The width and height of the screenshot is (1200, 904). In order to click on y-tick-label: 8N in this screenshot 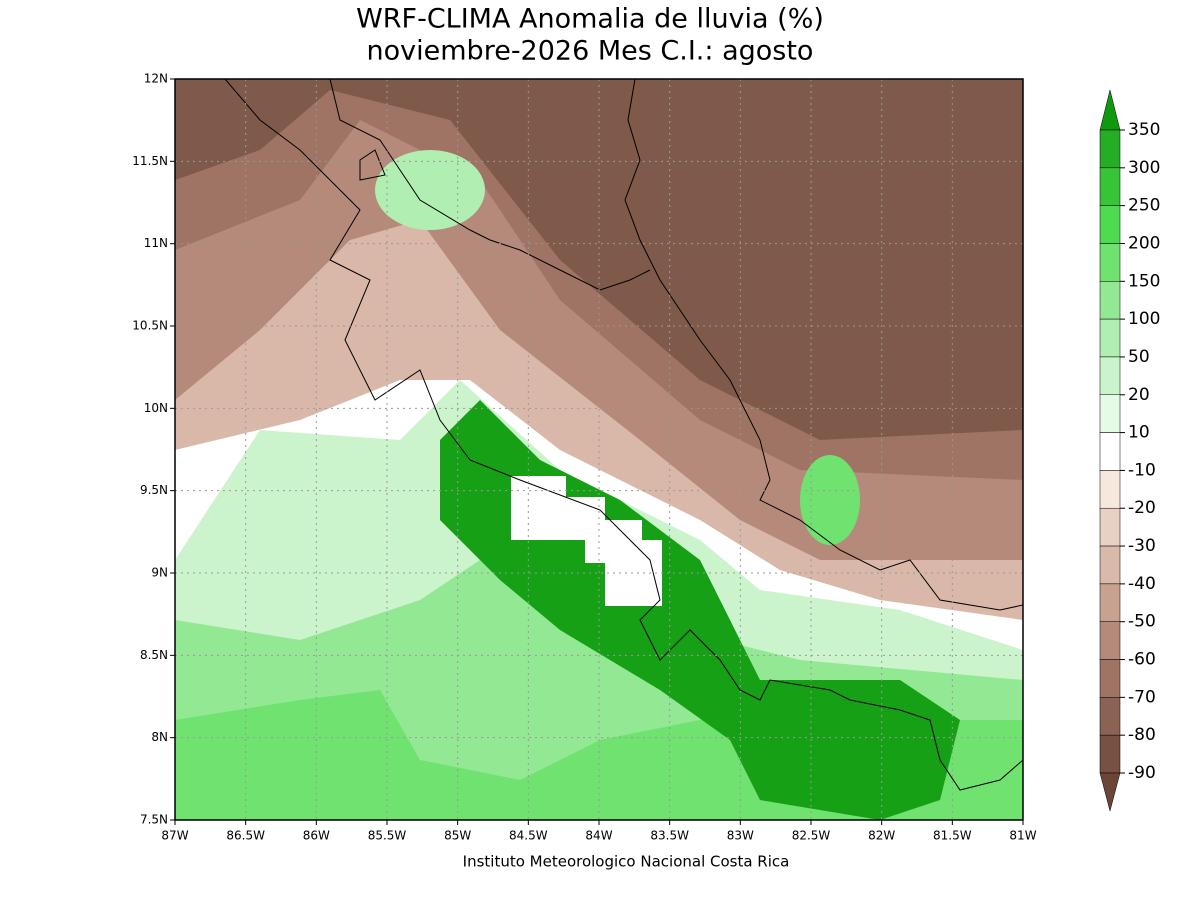, I will do `click(159, 737)`.